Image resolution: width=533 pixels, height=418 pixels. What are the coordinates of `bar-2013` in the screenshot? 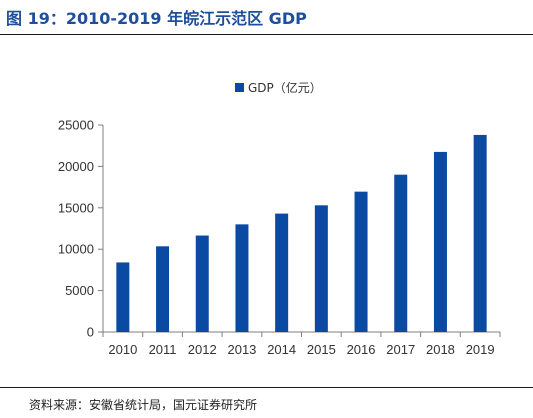 It's located at (242, 278).